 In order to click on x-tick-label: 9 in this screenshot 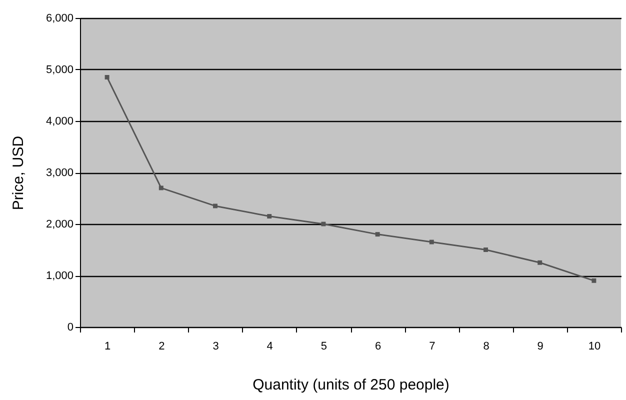, I will do `click(540, 346)`.